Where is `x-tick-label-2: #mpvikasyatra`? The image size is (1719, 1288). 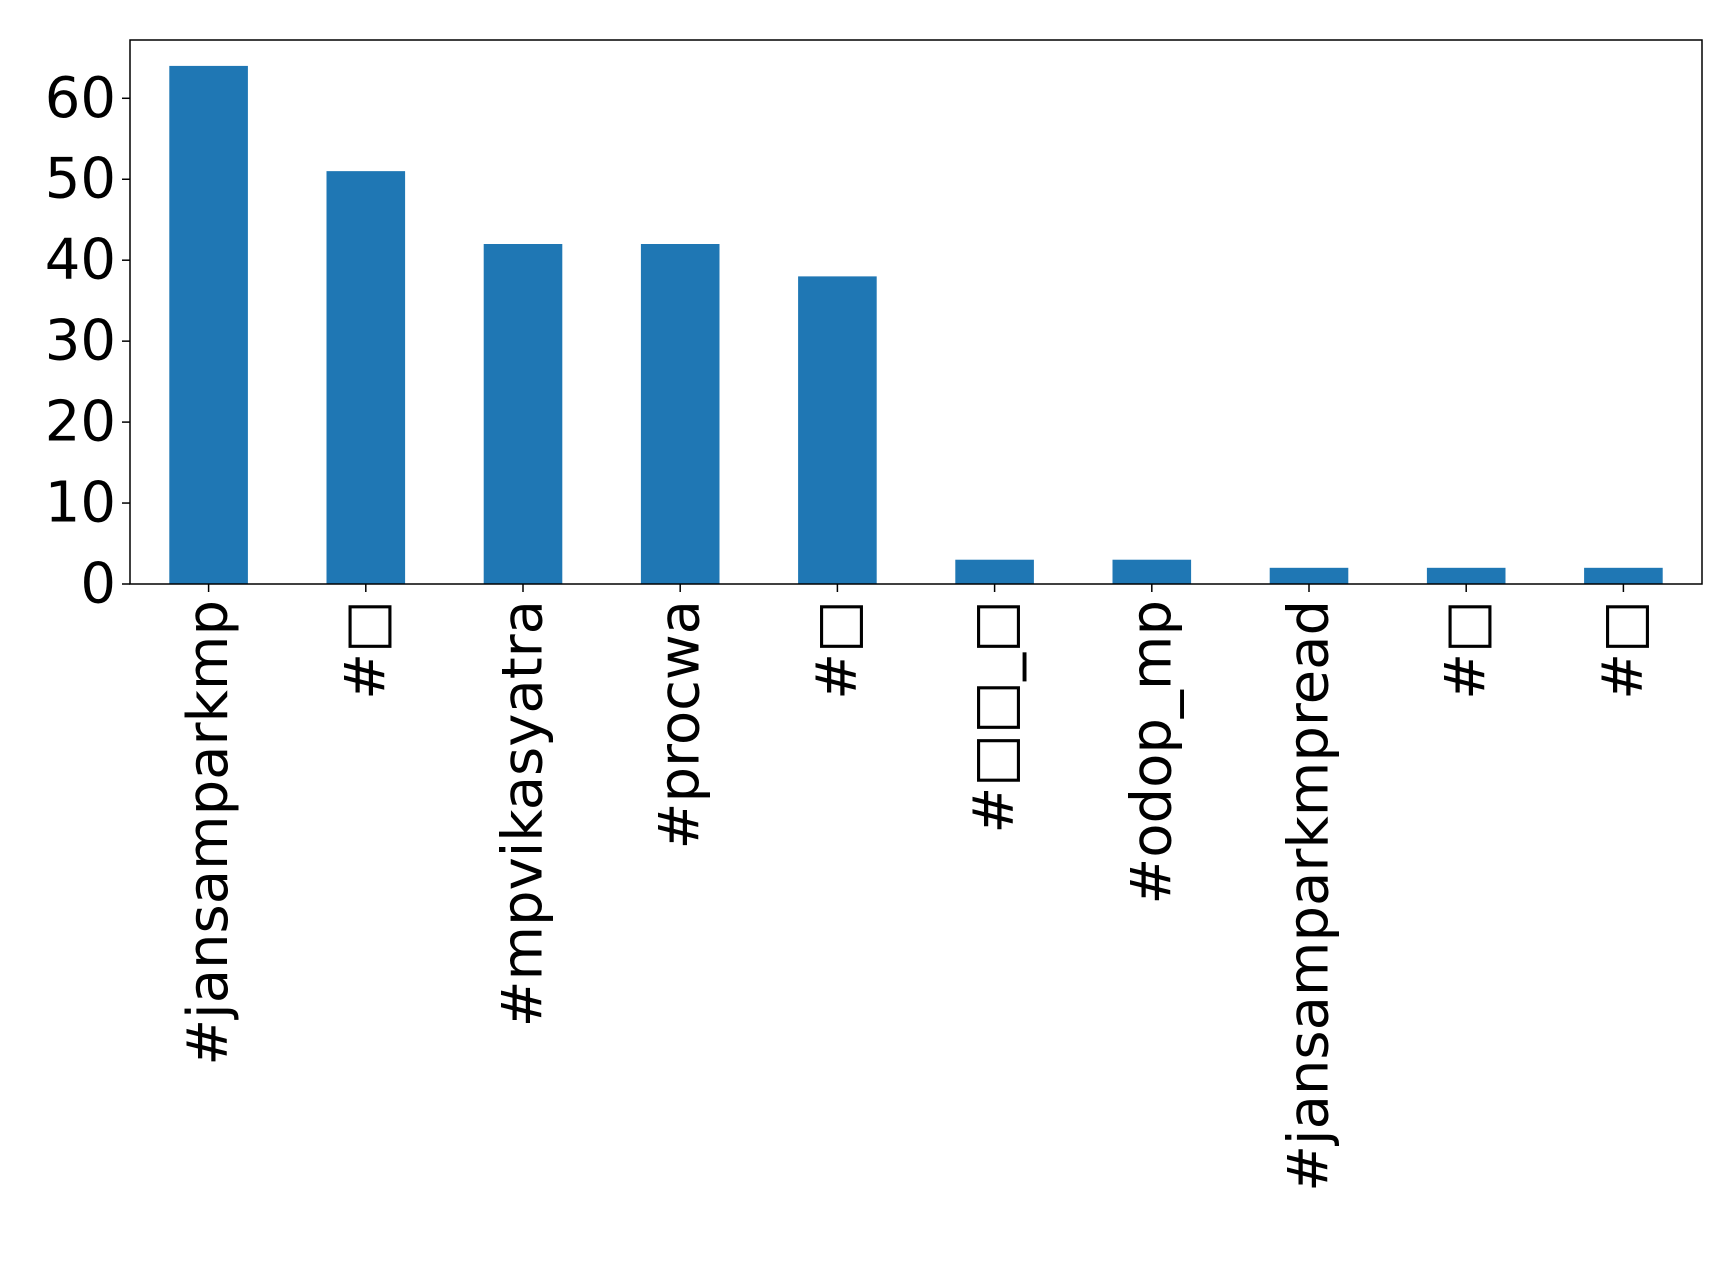 x-tick-label-2: #mpvikasyatra is located at coordinates (523, 813).